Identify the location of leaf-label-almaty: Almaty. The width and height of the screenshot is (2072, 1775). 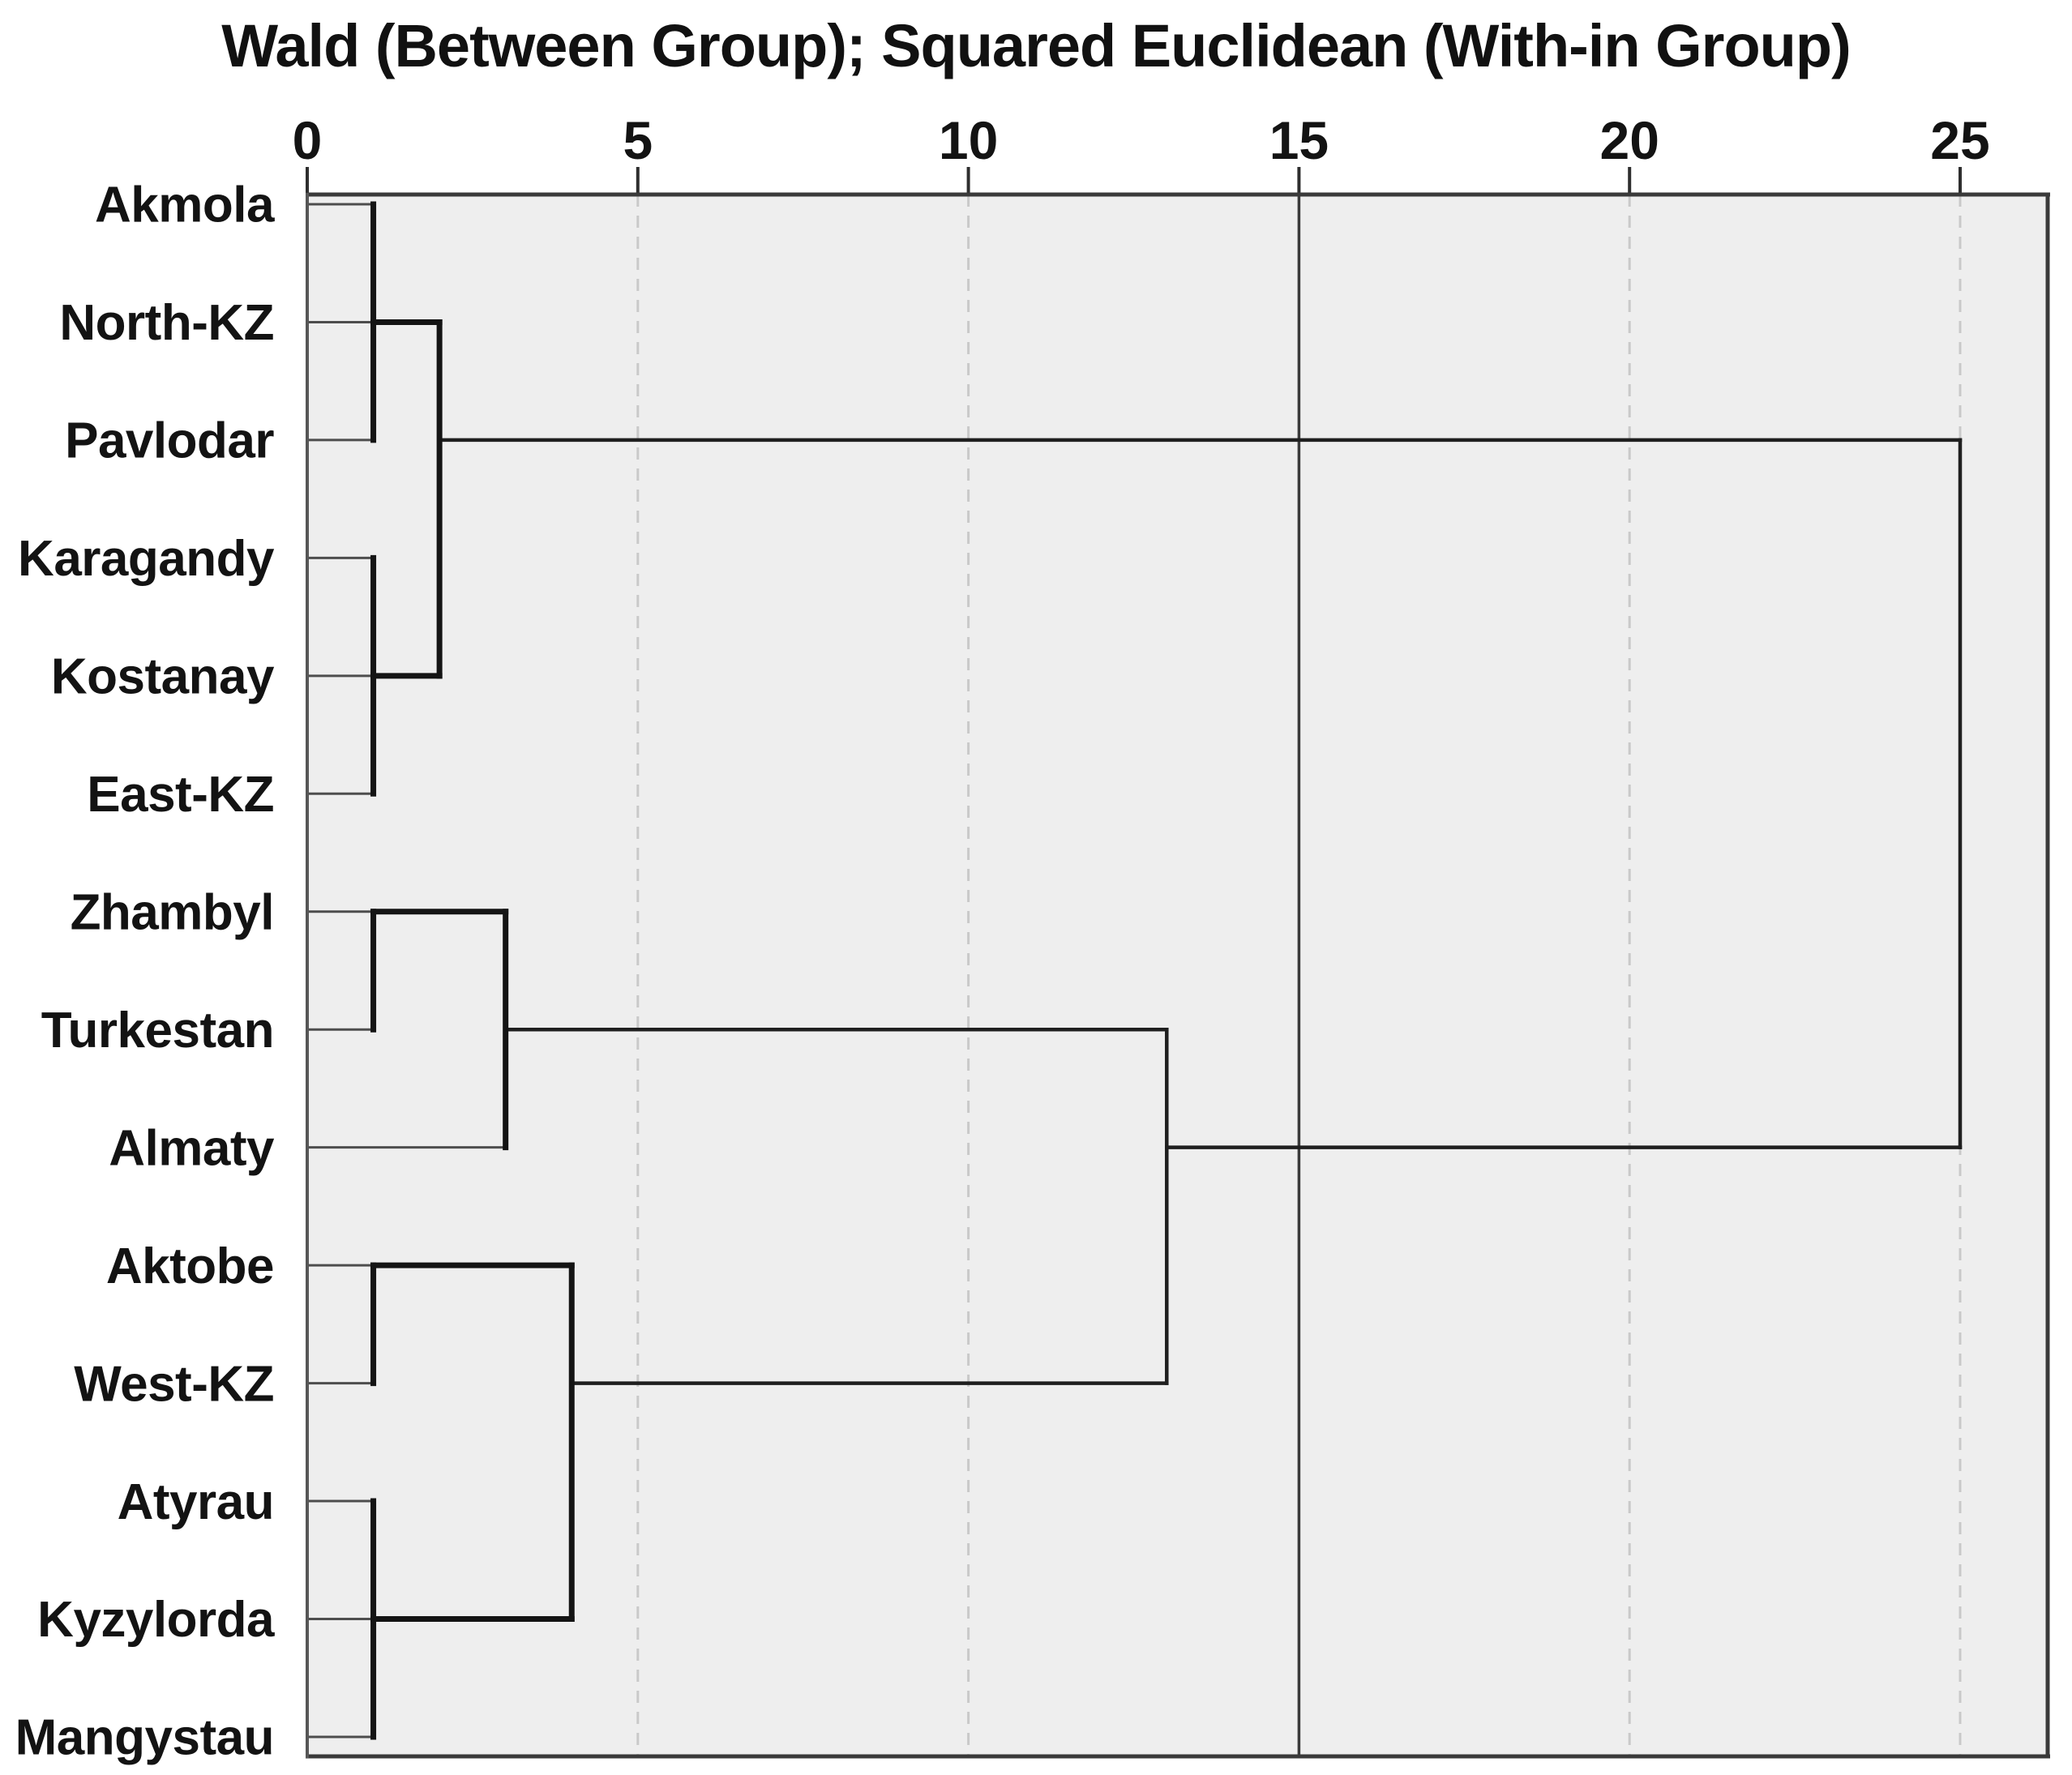
(192, 1148).